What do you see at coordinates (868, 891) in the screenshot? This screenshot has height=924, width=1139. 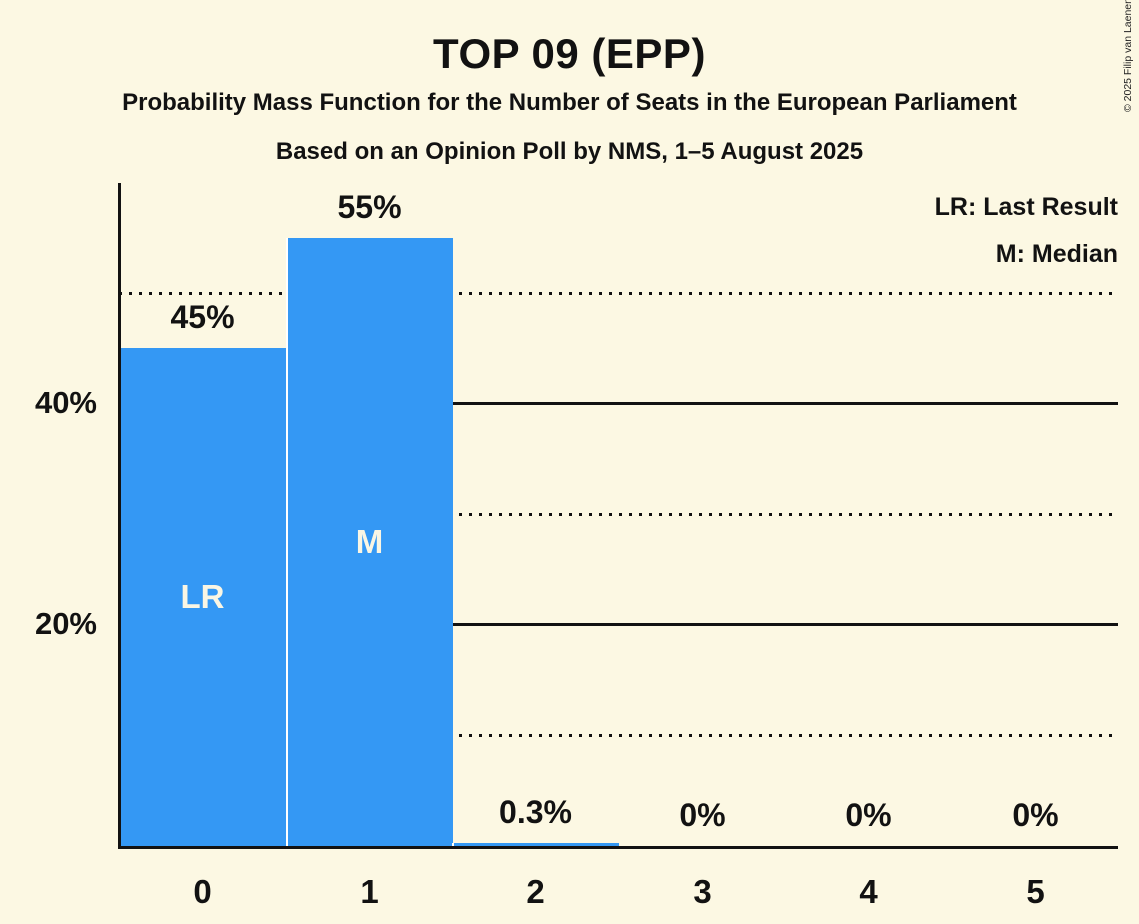 I see `x-tick-label-4: 4` at bounding box center [868, 891].